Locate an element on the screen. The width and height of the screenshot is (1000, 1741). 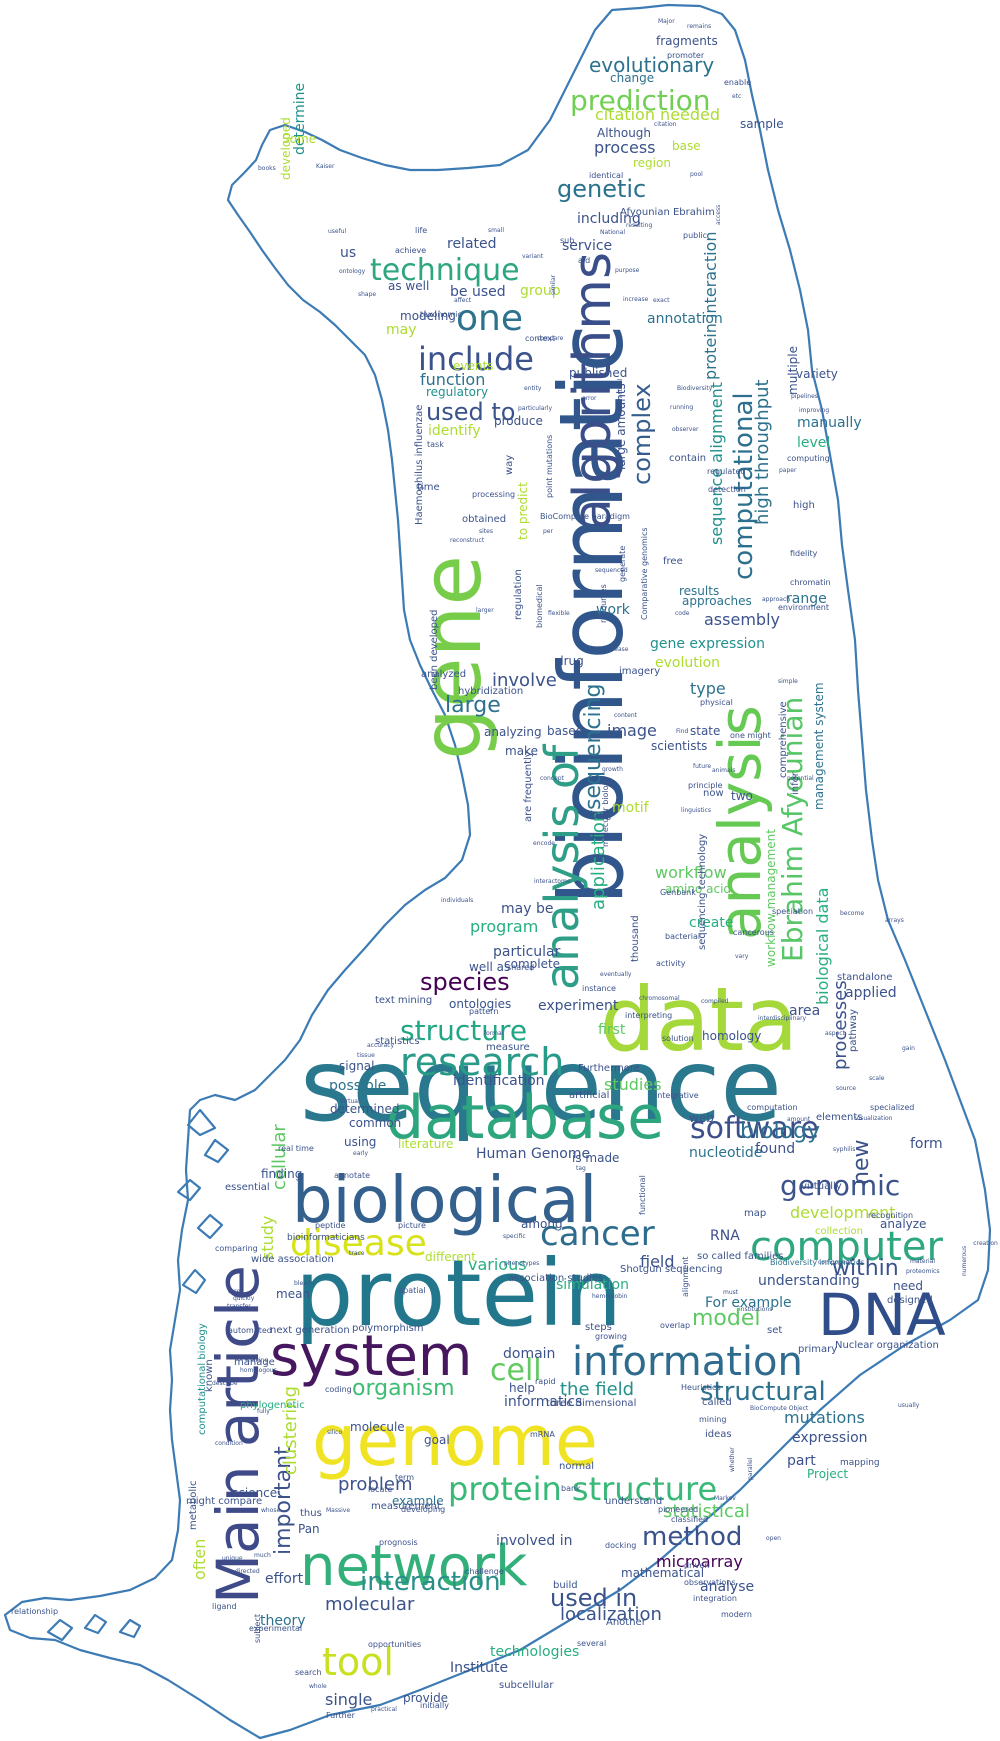
word-microarray: microarray is located at coordinates (699, 1561).